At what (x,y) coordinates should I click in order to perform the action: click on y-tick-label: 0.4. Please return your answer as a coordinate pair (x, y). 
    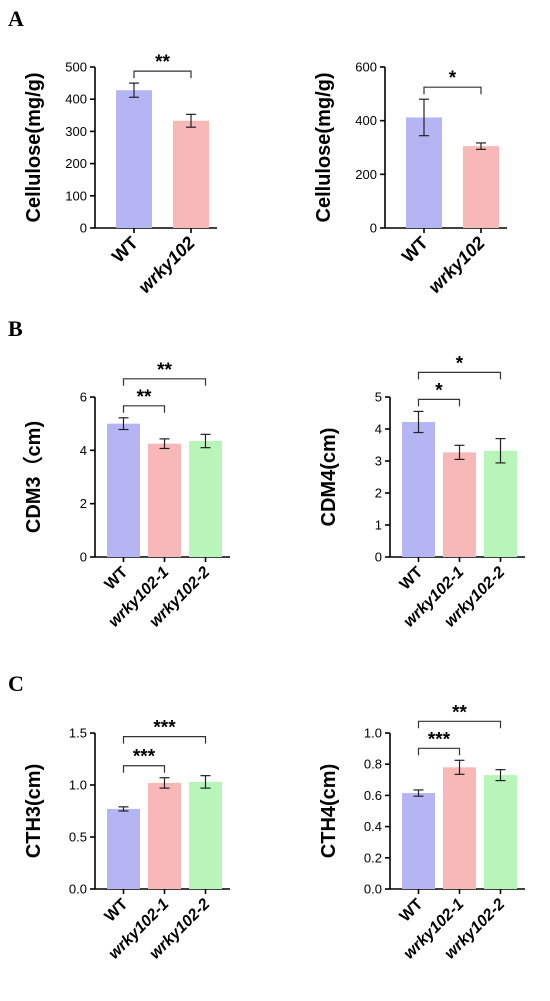
    Looking at the image, I should click on (373, 826).